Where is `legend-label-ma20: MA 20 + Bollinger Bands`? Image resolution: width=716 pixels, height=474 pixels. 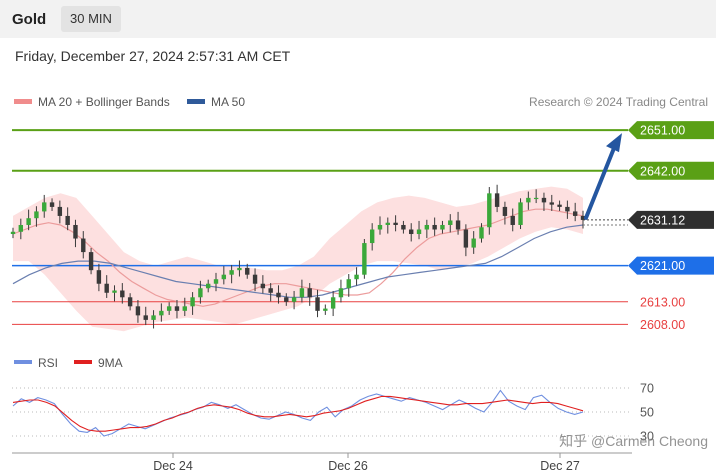
legend-label-ma20: MA 20 + Bollinger Bands is located at coordinates (104, 102).